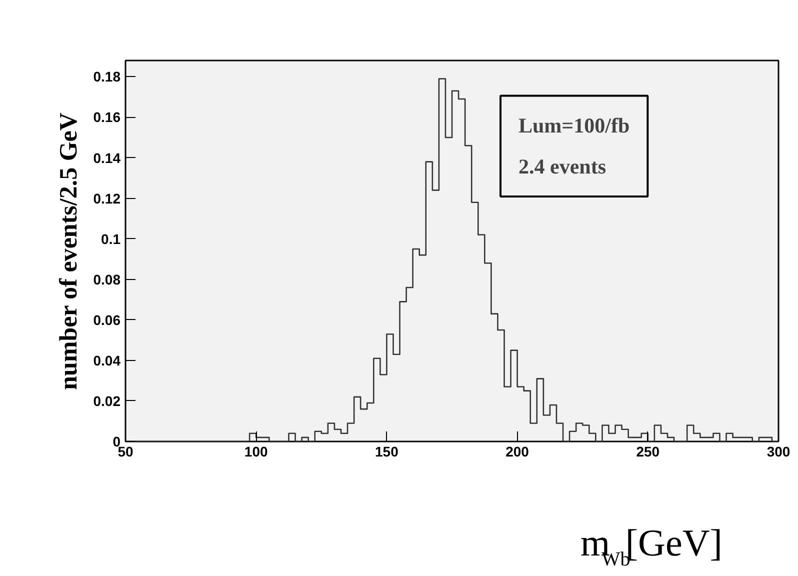 Image resolution: width=798 pixels, height=576 pixels. What do you see at coordinates (107, 117) in the screenshot?
I see `y-tick-label: 0.16` at bounding box center [107, 117].